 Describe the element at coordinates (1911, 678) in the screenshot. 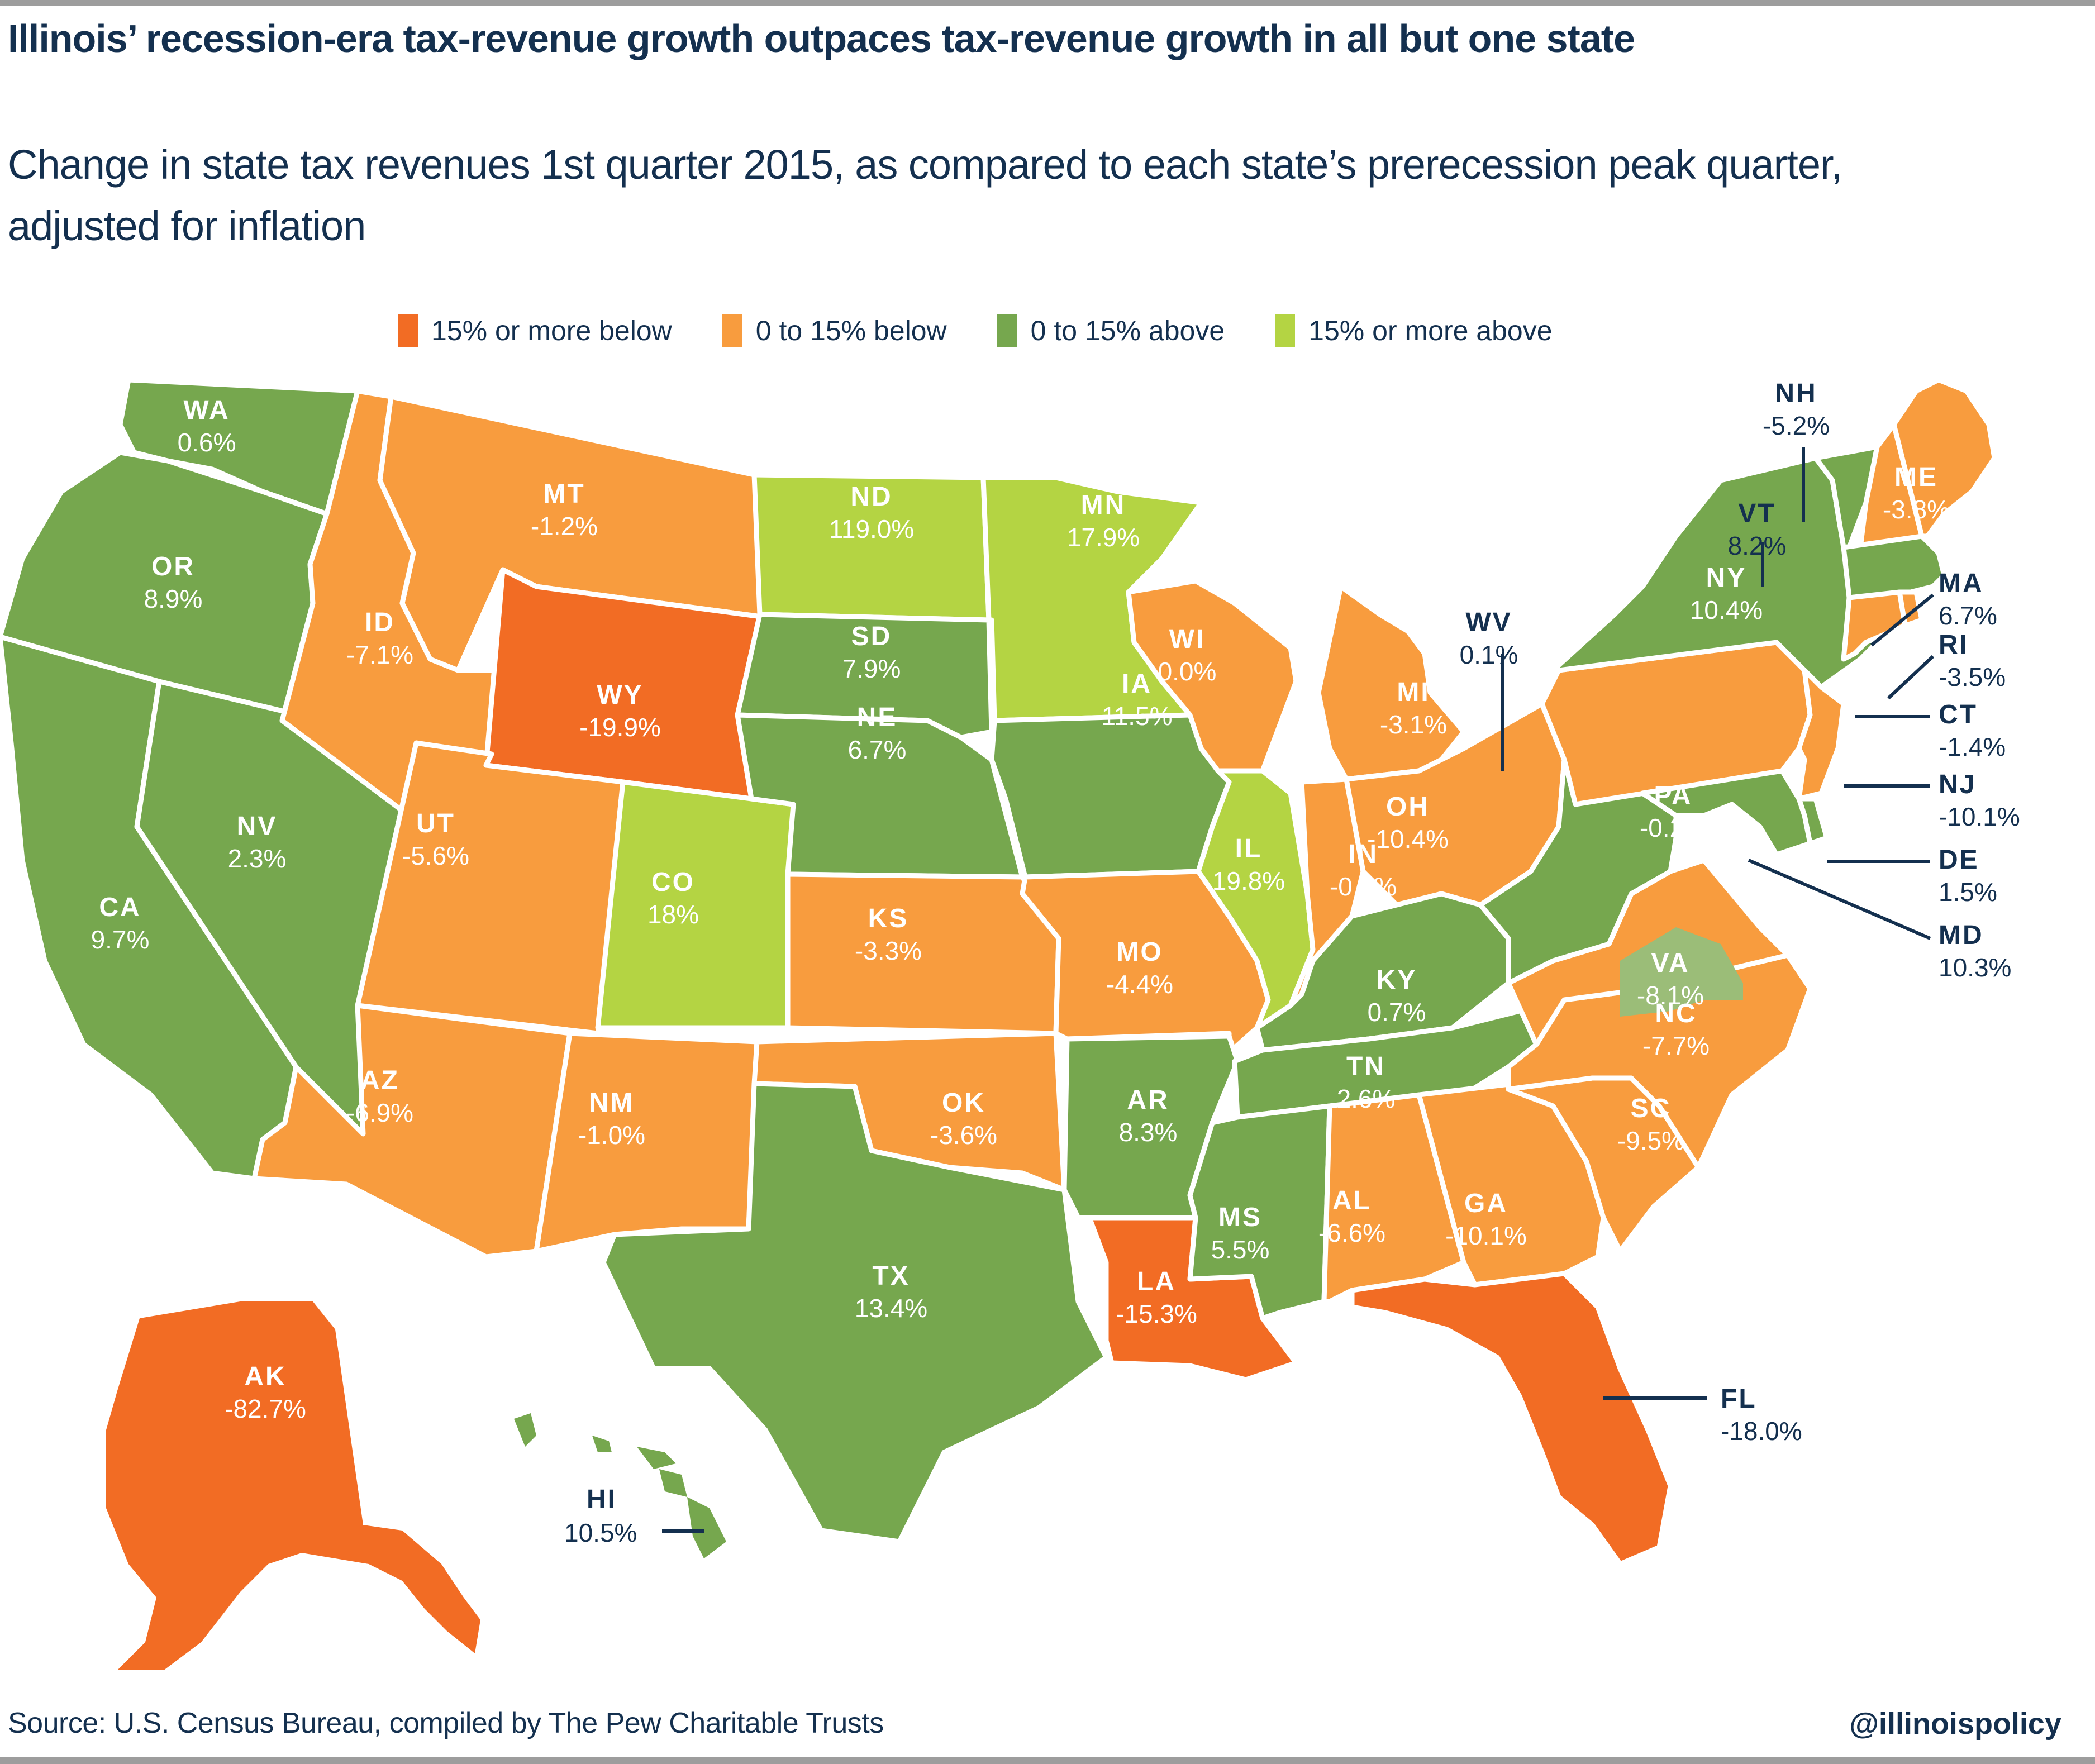

I see `leader-line-ri` at that location.